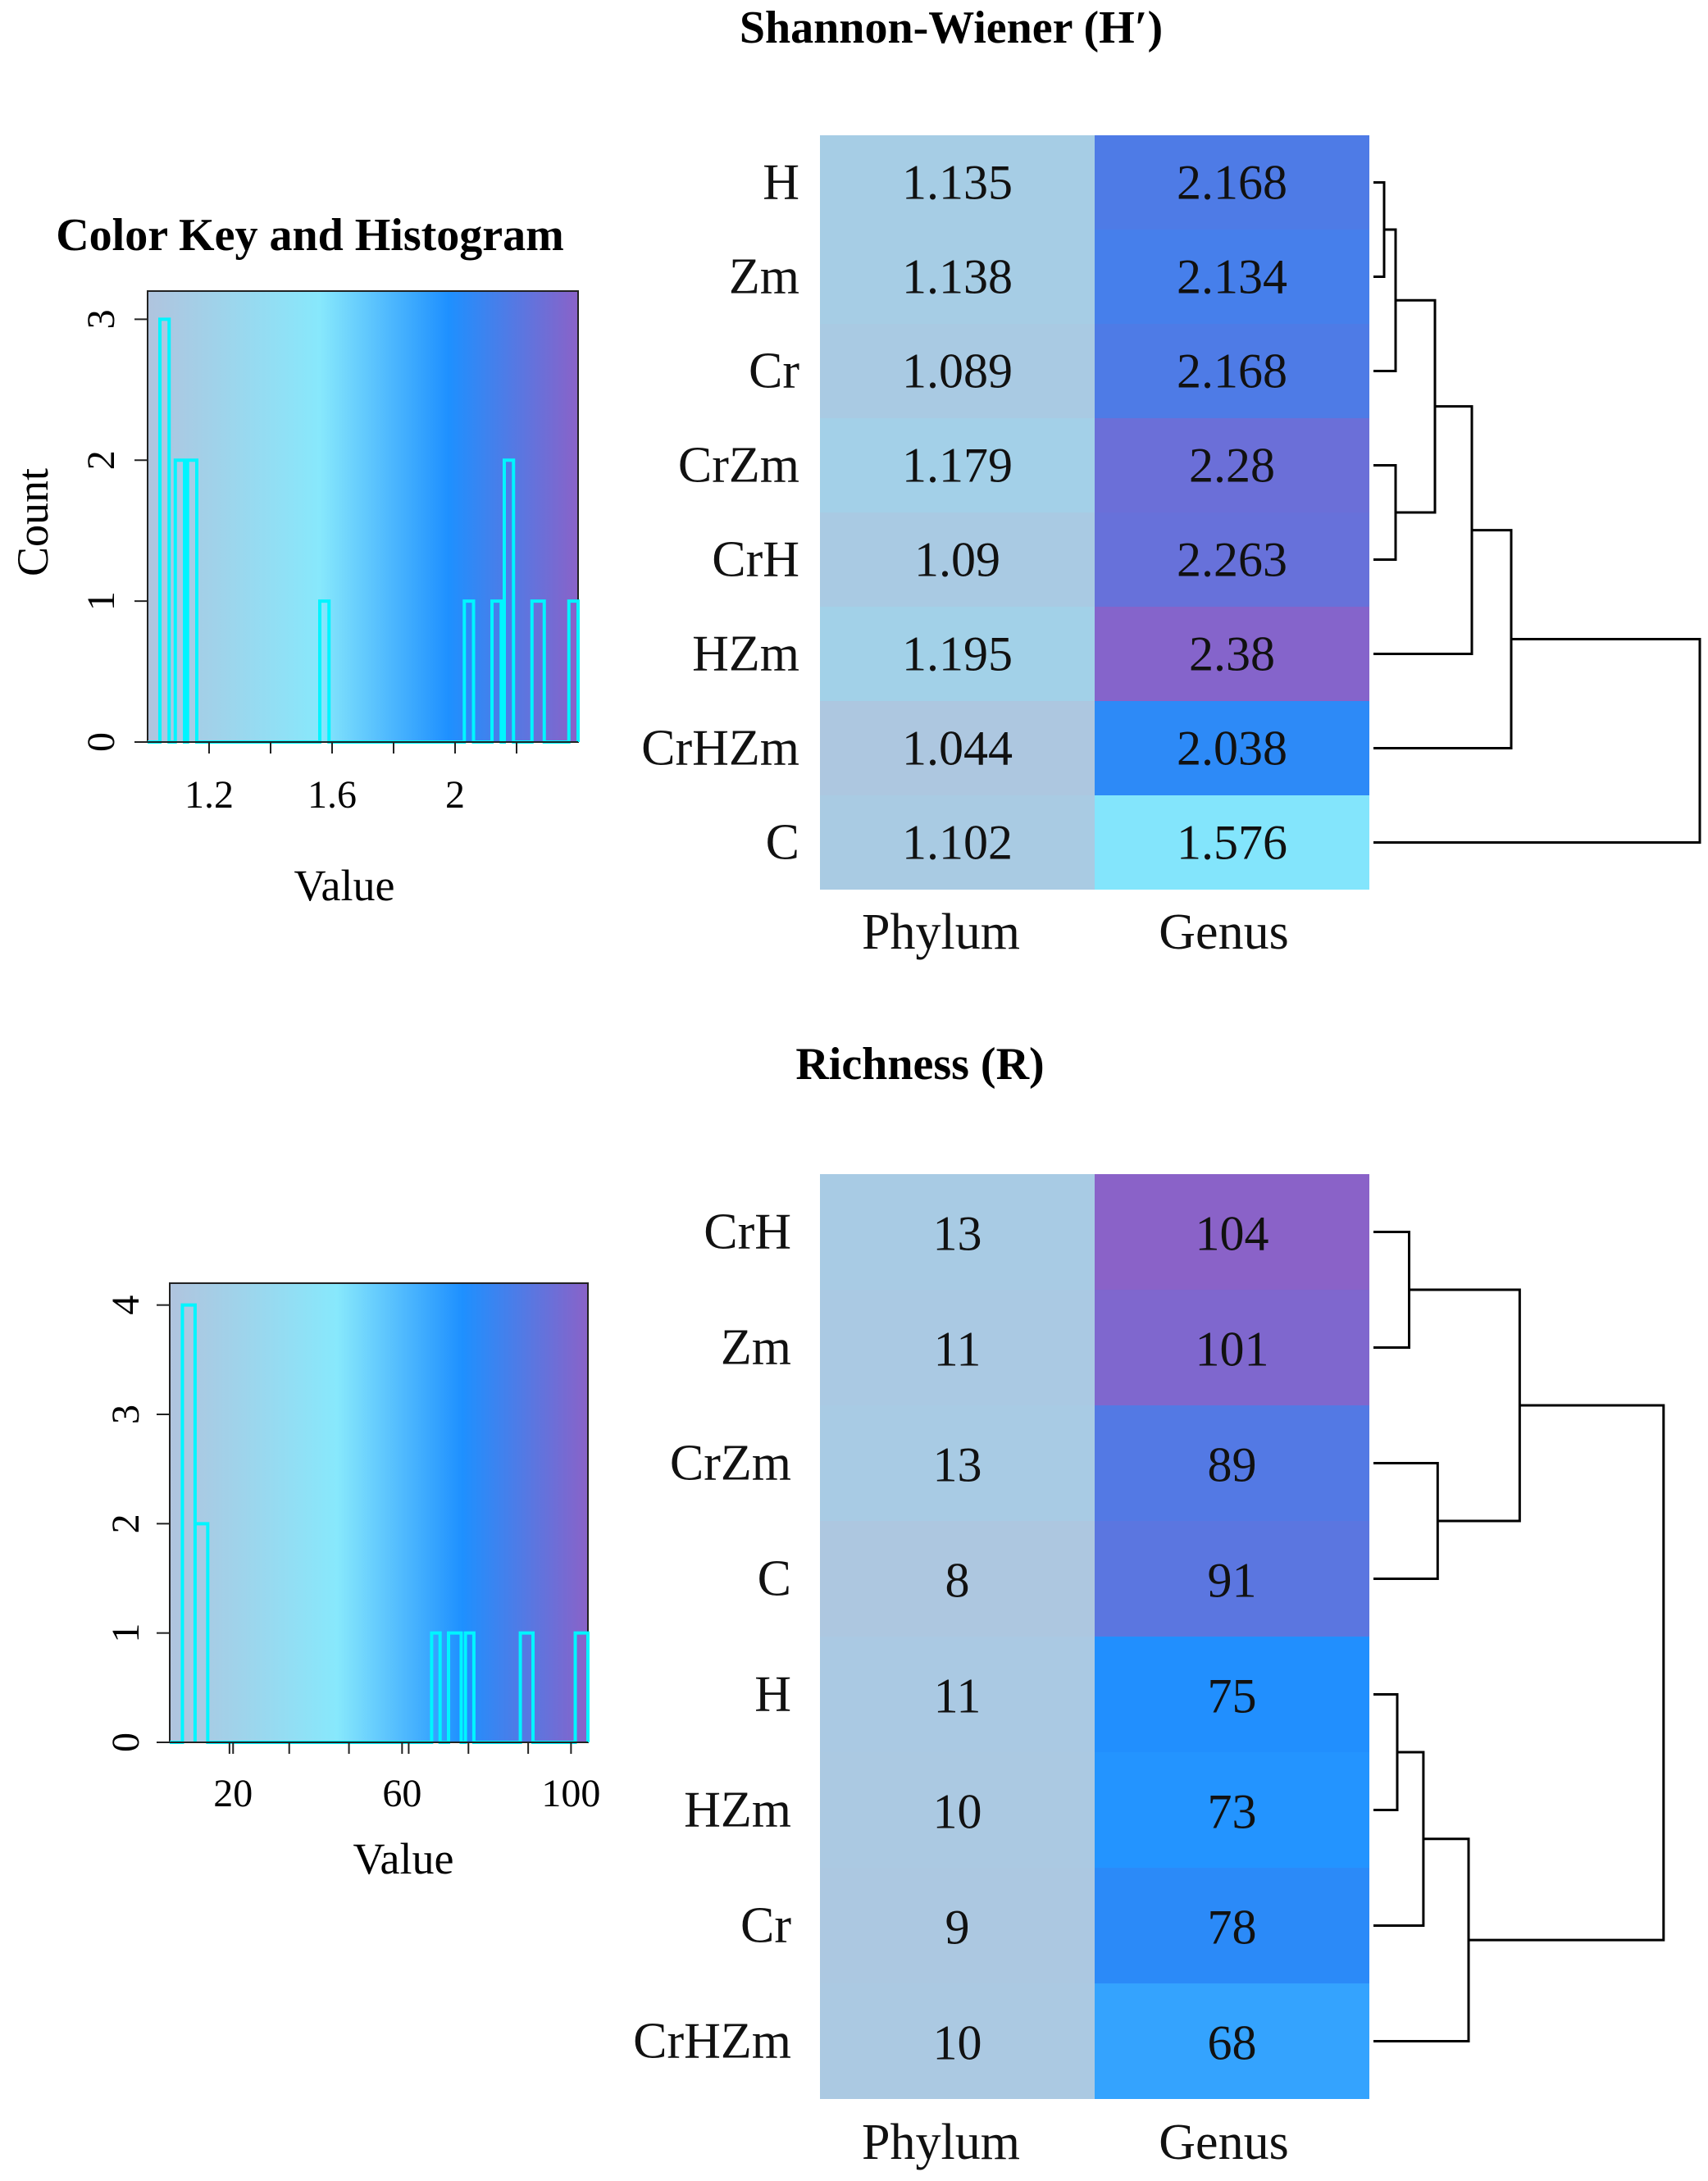 This screenshot has height=2181, width=1708. I want to click on column-labels-shannon: Phylum Genus, so click(1075, 932).